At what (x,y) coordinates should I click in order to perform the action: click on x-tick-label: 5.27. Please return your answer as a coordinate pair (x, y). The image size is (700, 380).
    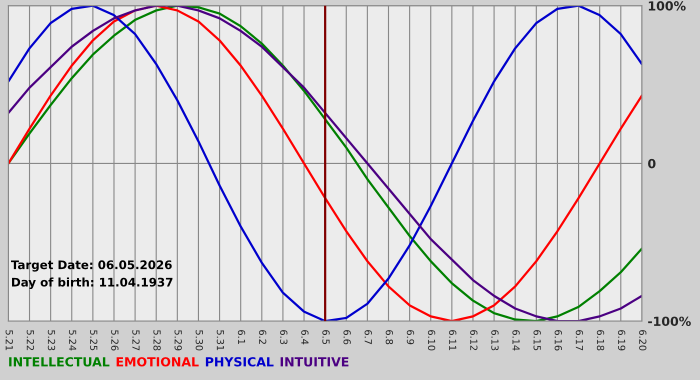
    Looking at the image, I should click on (136, 340).